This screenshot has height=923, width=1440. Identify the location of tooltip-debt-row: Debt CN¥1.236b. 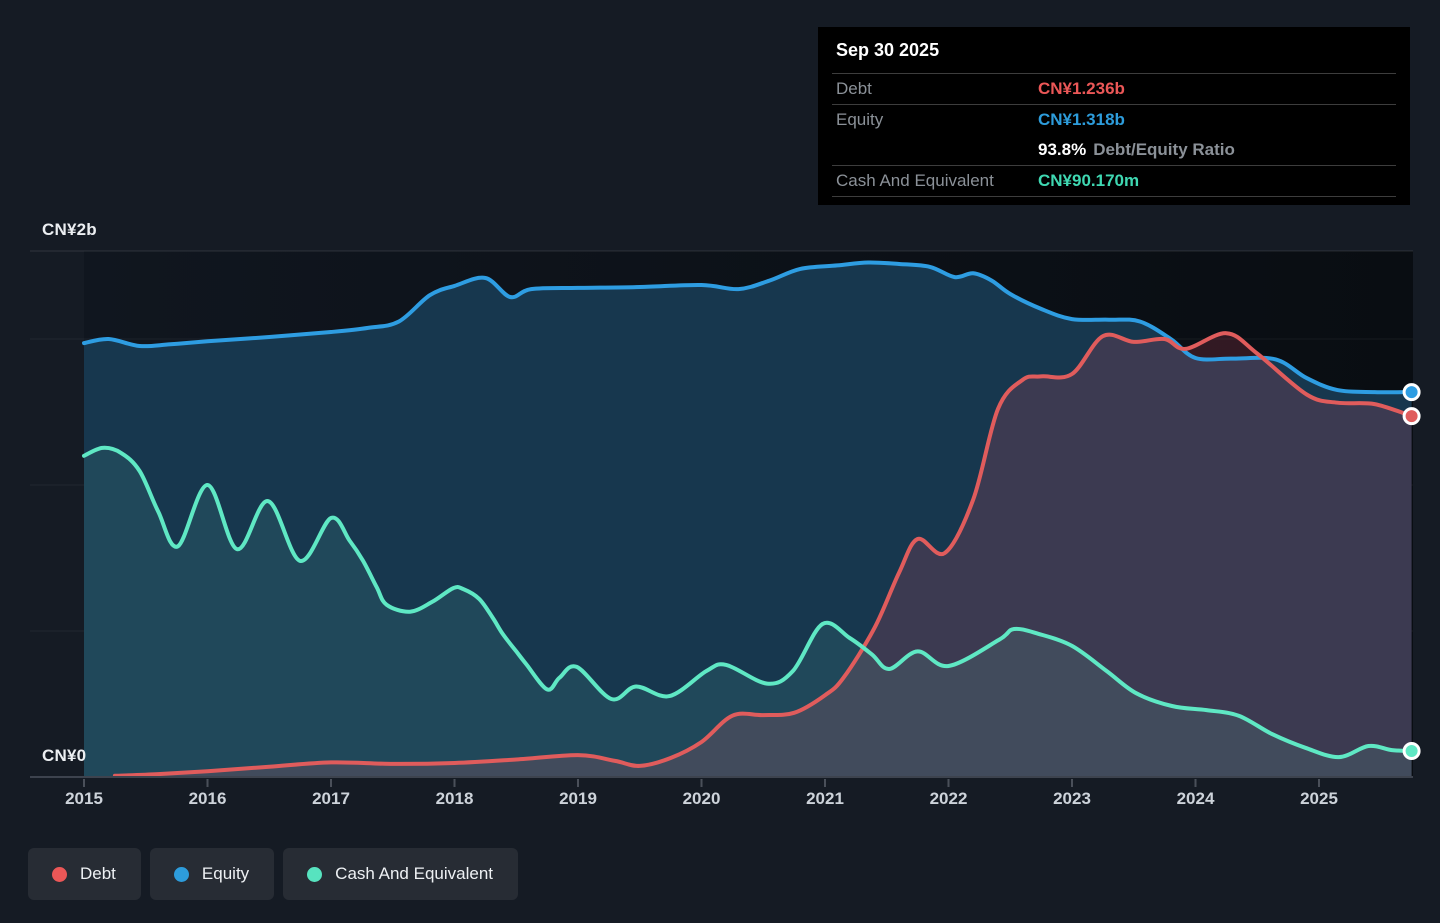
(1114, 88).